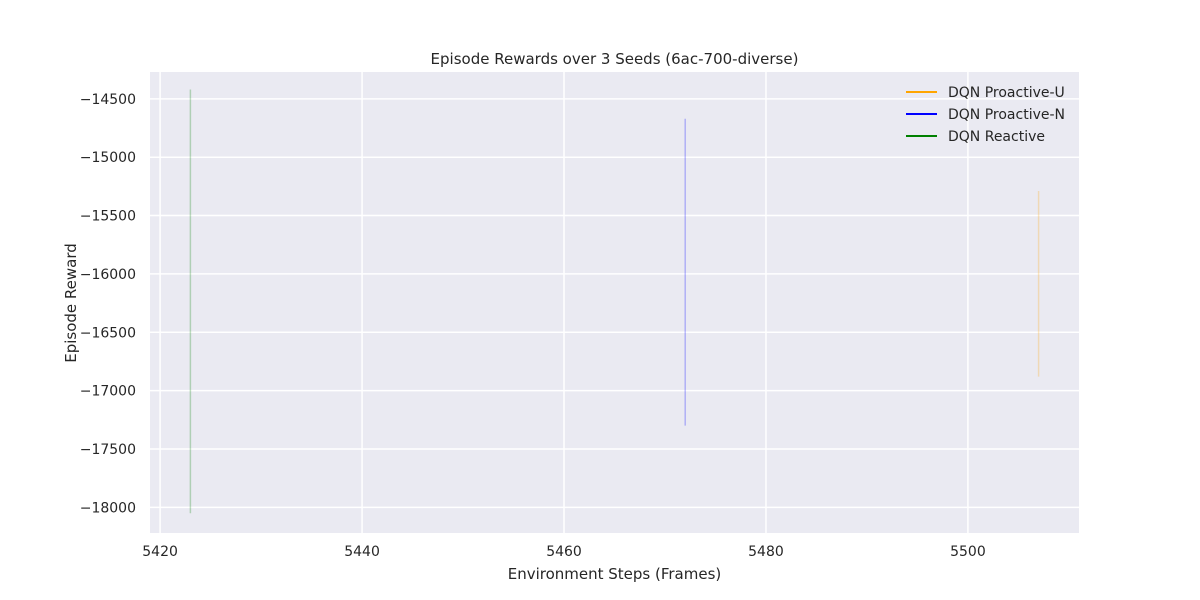  What do you see at coordinates (108, 100) in the screenshot?
I see `y-tick-label: −14500` at bounding box center [108, 100].